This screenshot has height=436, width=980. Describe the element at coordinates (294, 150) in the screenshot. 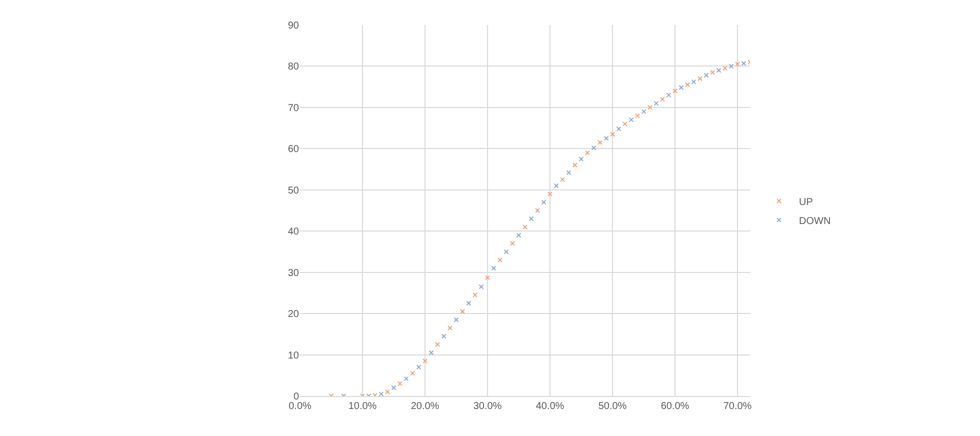

I see `y-tick-label: 60` at that location.